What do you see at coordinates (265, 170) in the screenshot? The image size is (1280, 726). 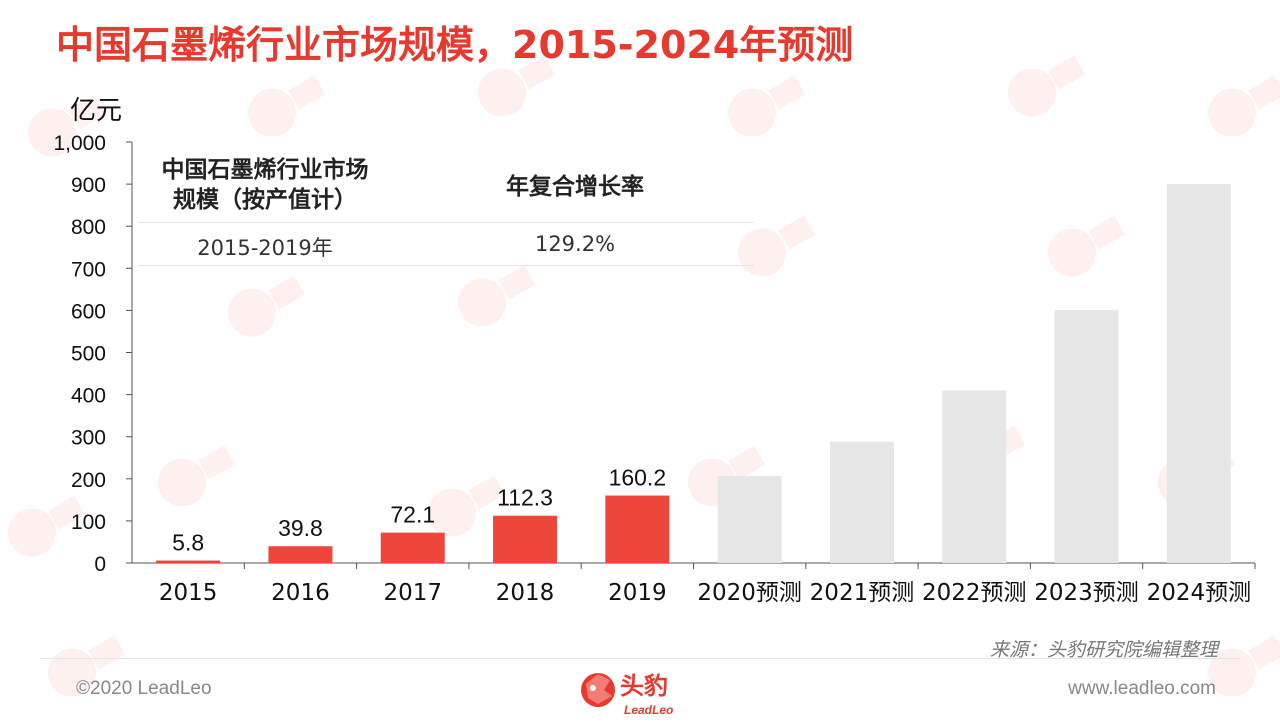 I see `cagr-header-metric-line1: 中国石墨烯行业市场` at bounding box center [265, 170].